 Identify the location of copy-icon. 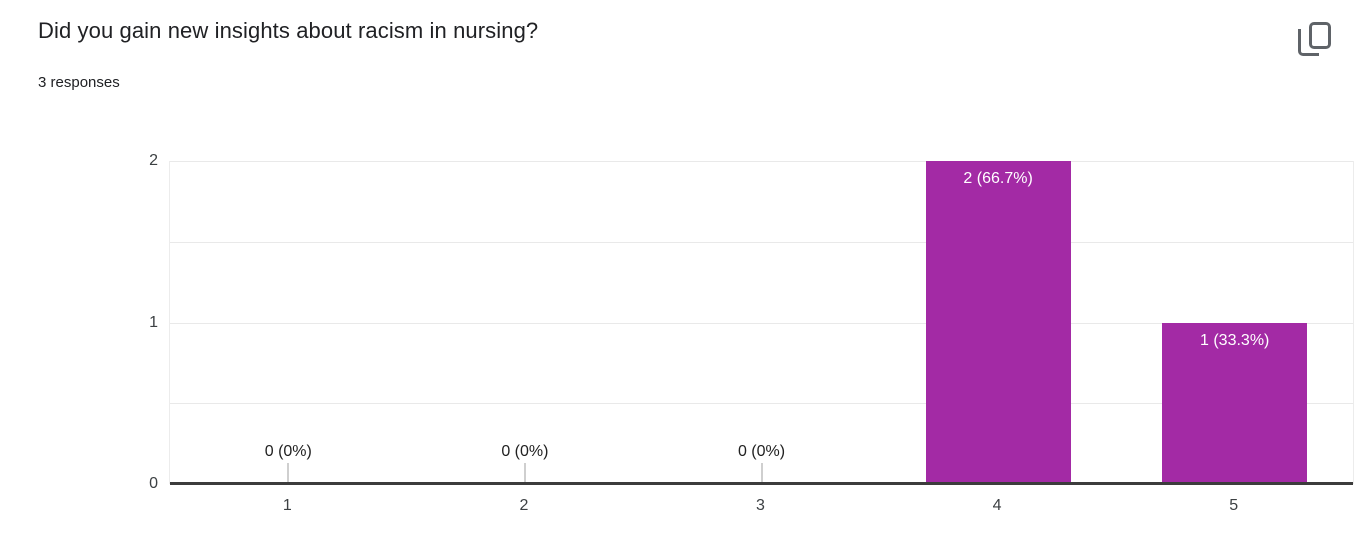
(1314, 39).